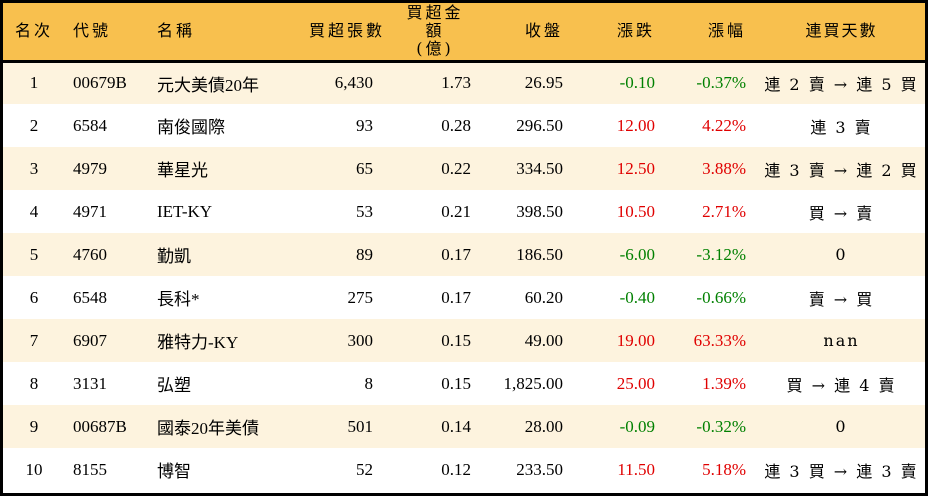  I want to click on table-row: 5 4760 勤凱 89 0.17 186.50 -6.00 -3.12% 0, so click(464, 254).